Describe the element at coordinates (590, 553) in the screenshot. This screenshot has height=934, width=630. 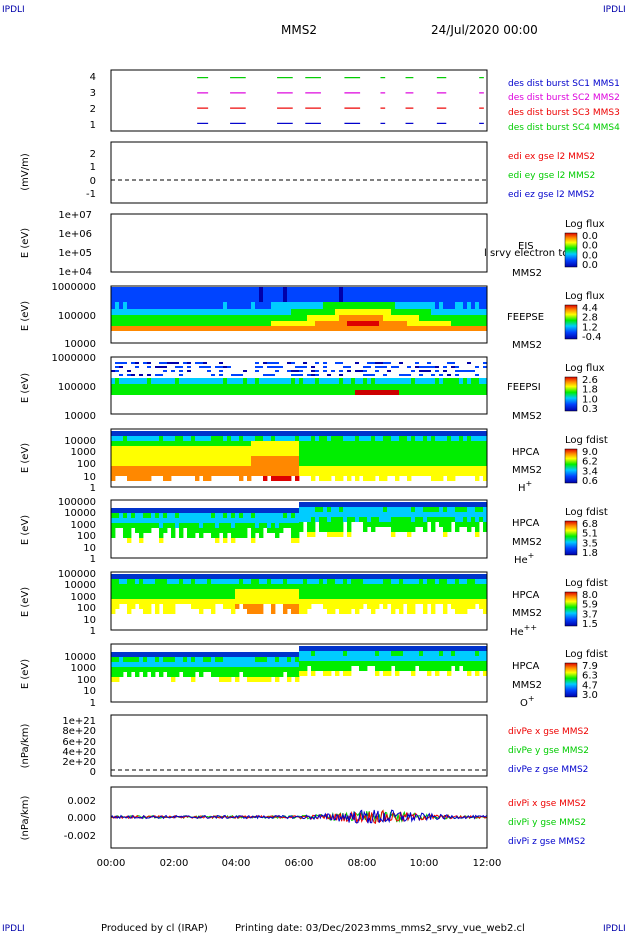
I see `colorbar-tick-label: 1.8` at that location.